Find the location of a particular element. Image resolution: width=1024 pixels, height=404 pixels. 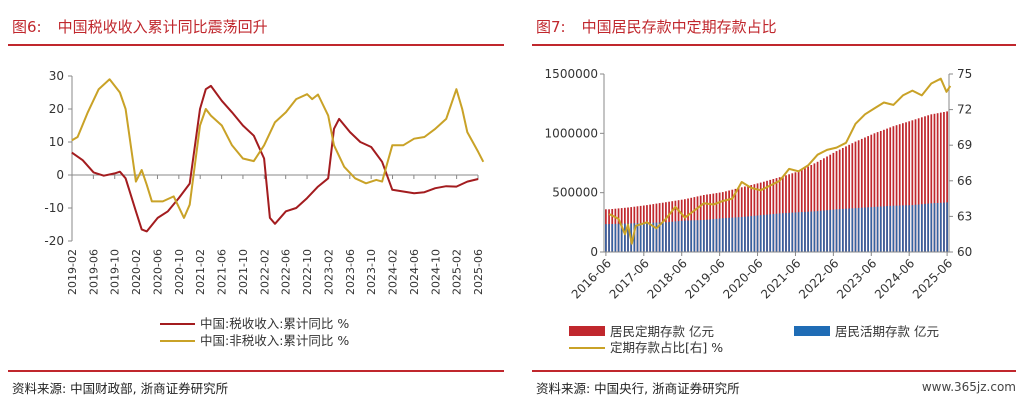

title-rule is located at coordinates (256, 45).